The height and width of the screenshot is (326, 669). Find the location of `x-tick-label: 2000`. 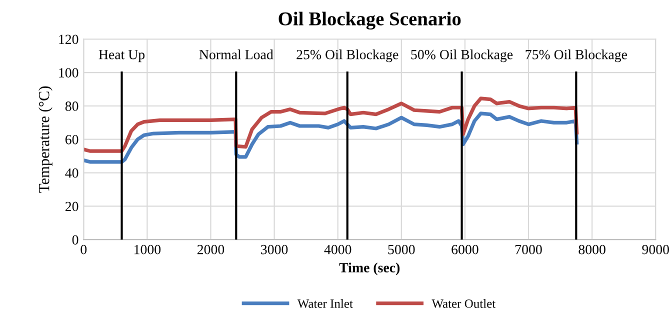

x-tick-label: 2000 is located at coordinates (210, 249).